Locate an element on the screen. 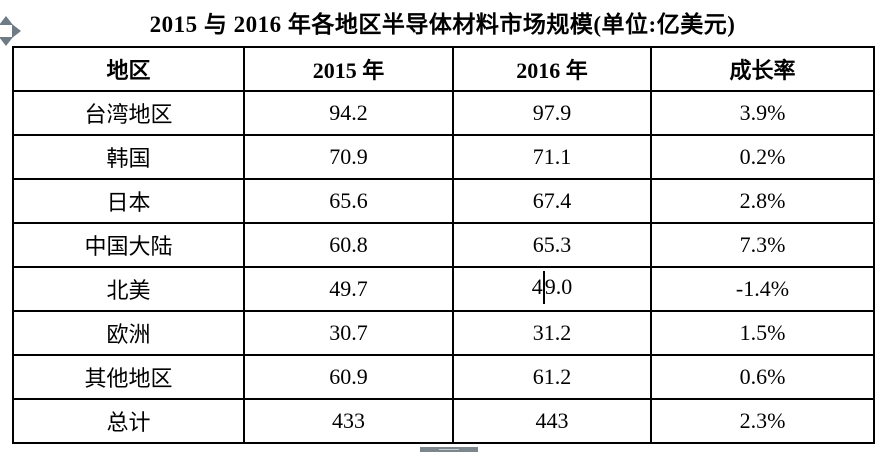  table-row: 北美 49.7 49.0 -1.4% is located at coordinates (443, 289).